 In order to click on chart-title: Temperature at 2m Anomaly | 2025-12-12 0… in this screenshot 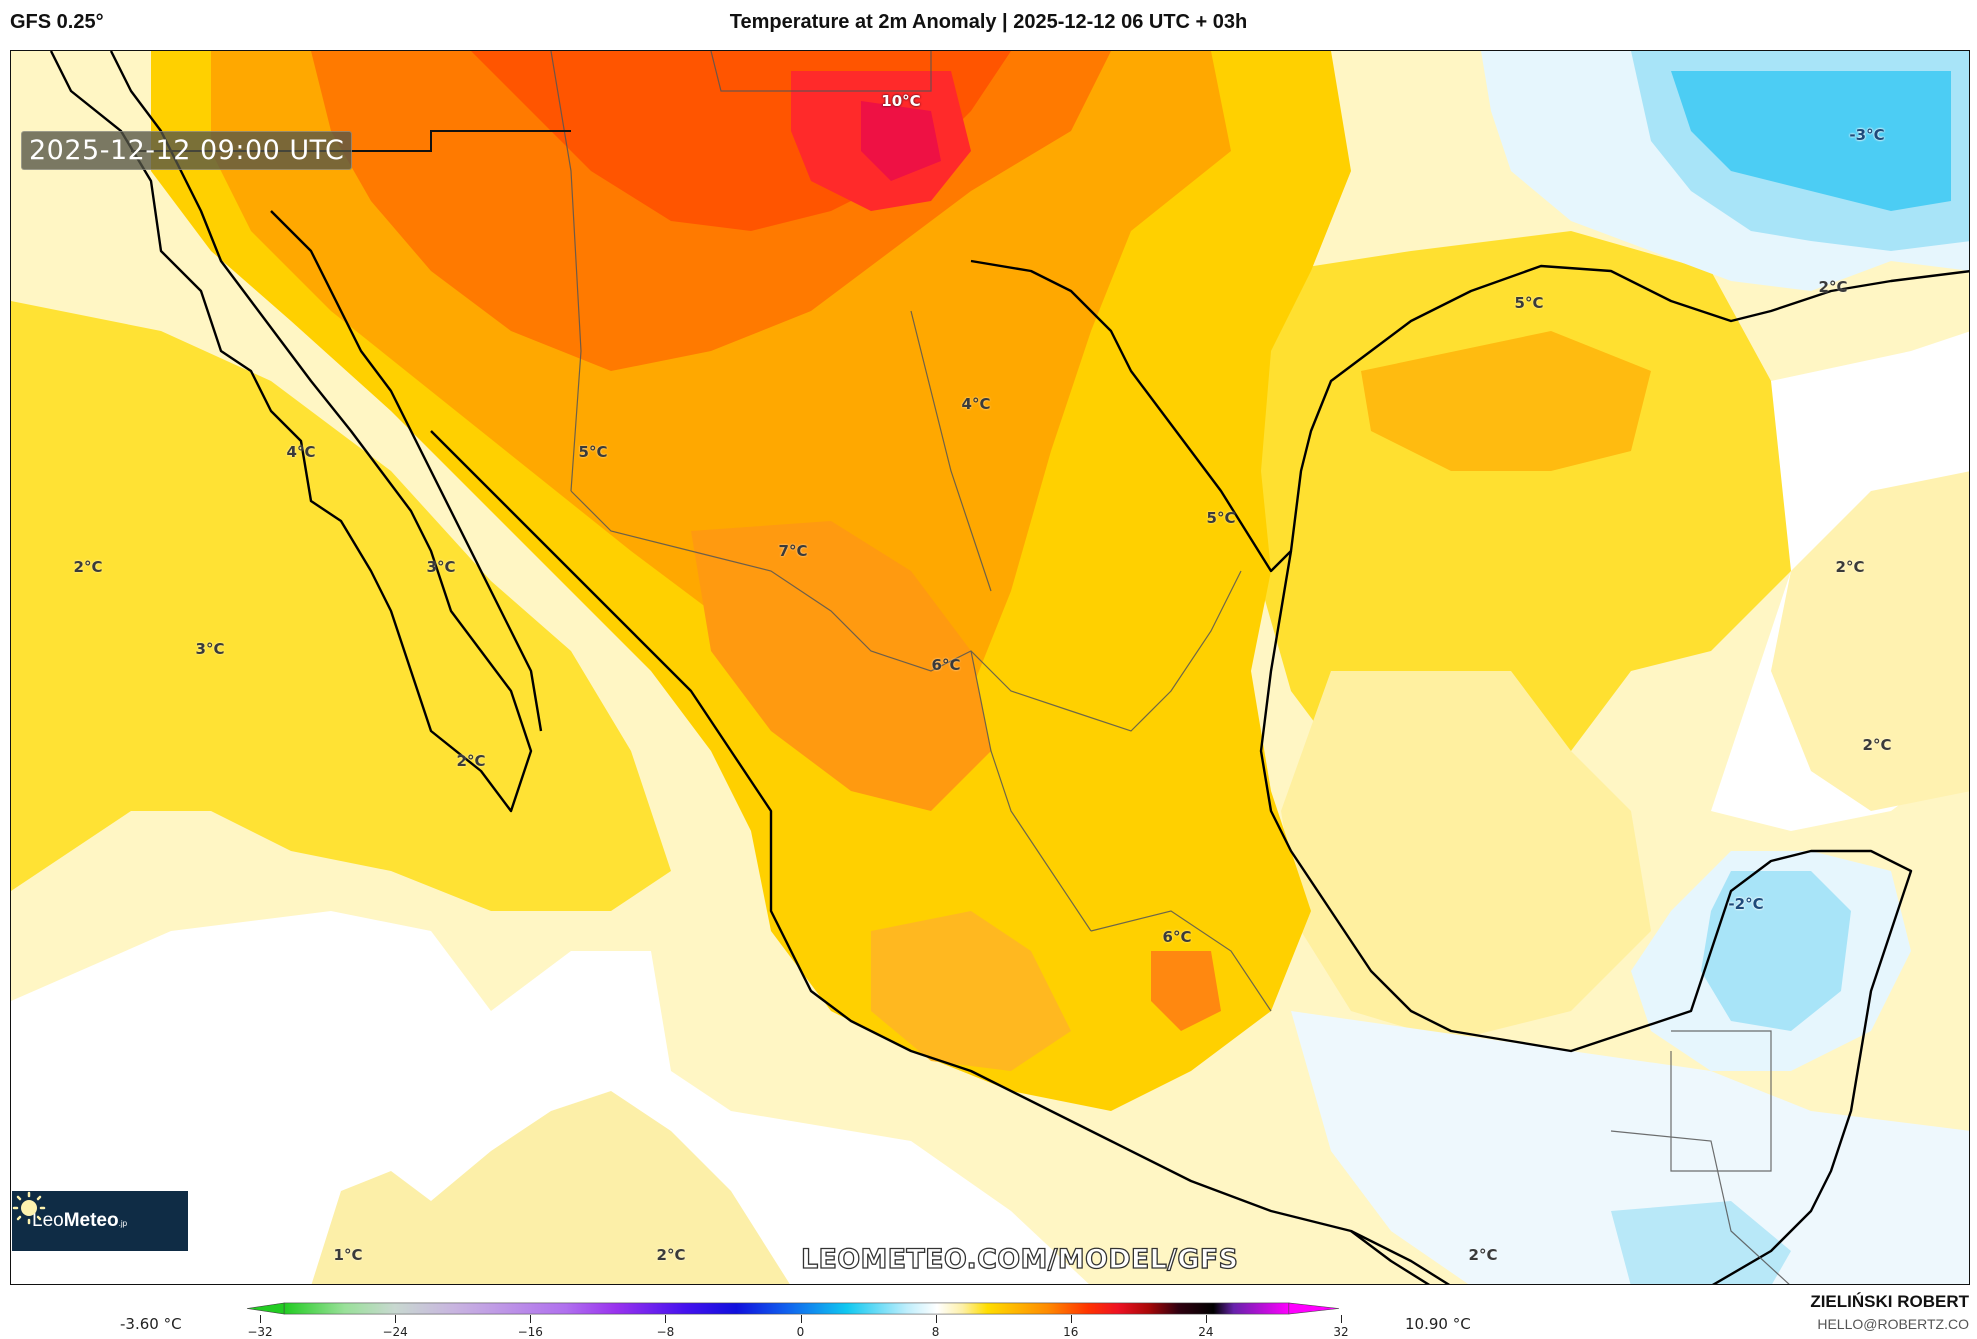, I will do `click(988, 22)`.